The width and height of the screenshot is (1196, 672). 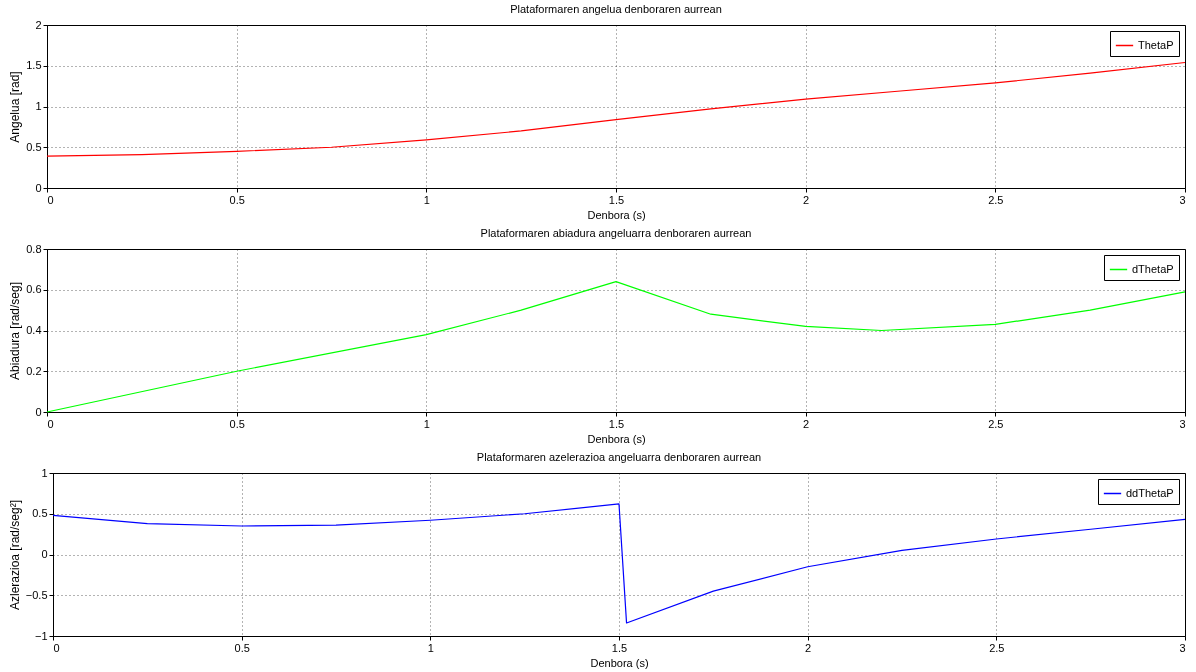 What do you see at coordinates (1150, 492) in the screenshot?
I see `legend-label: ddThetaP` at bounding box center [1150, 492].